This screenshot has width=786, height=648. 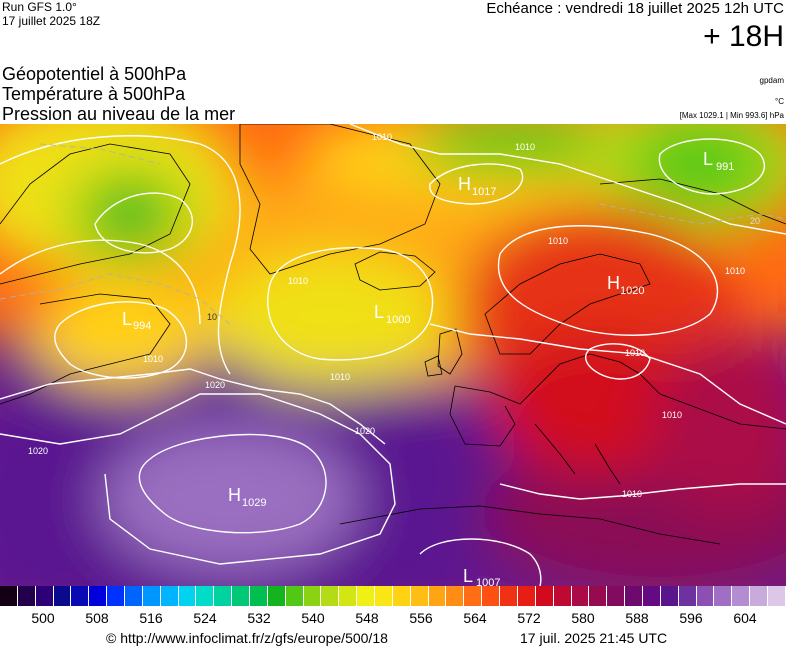 What do you see at coordinates (488, 581) in the screenshot?
I see `pressure-center-value: 1007` at bounding box center [488, 581].